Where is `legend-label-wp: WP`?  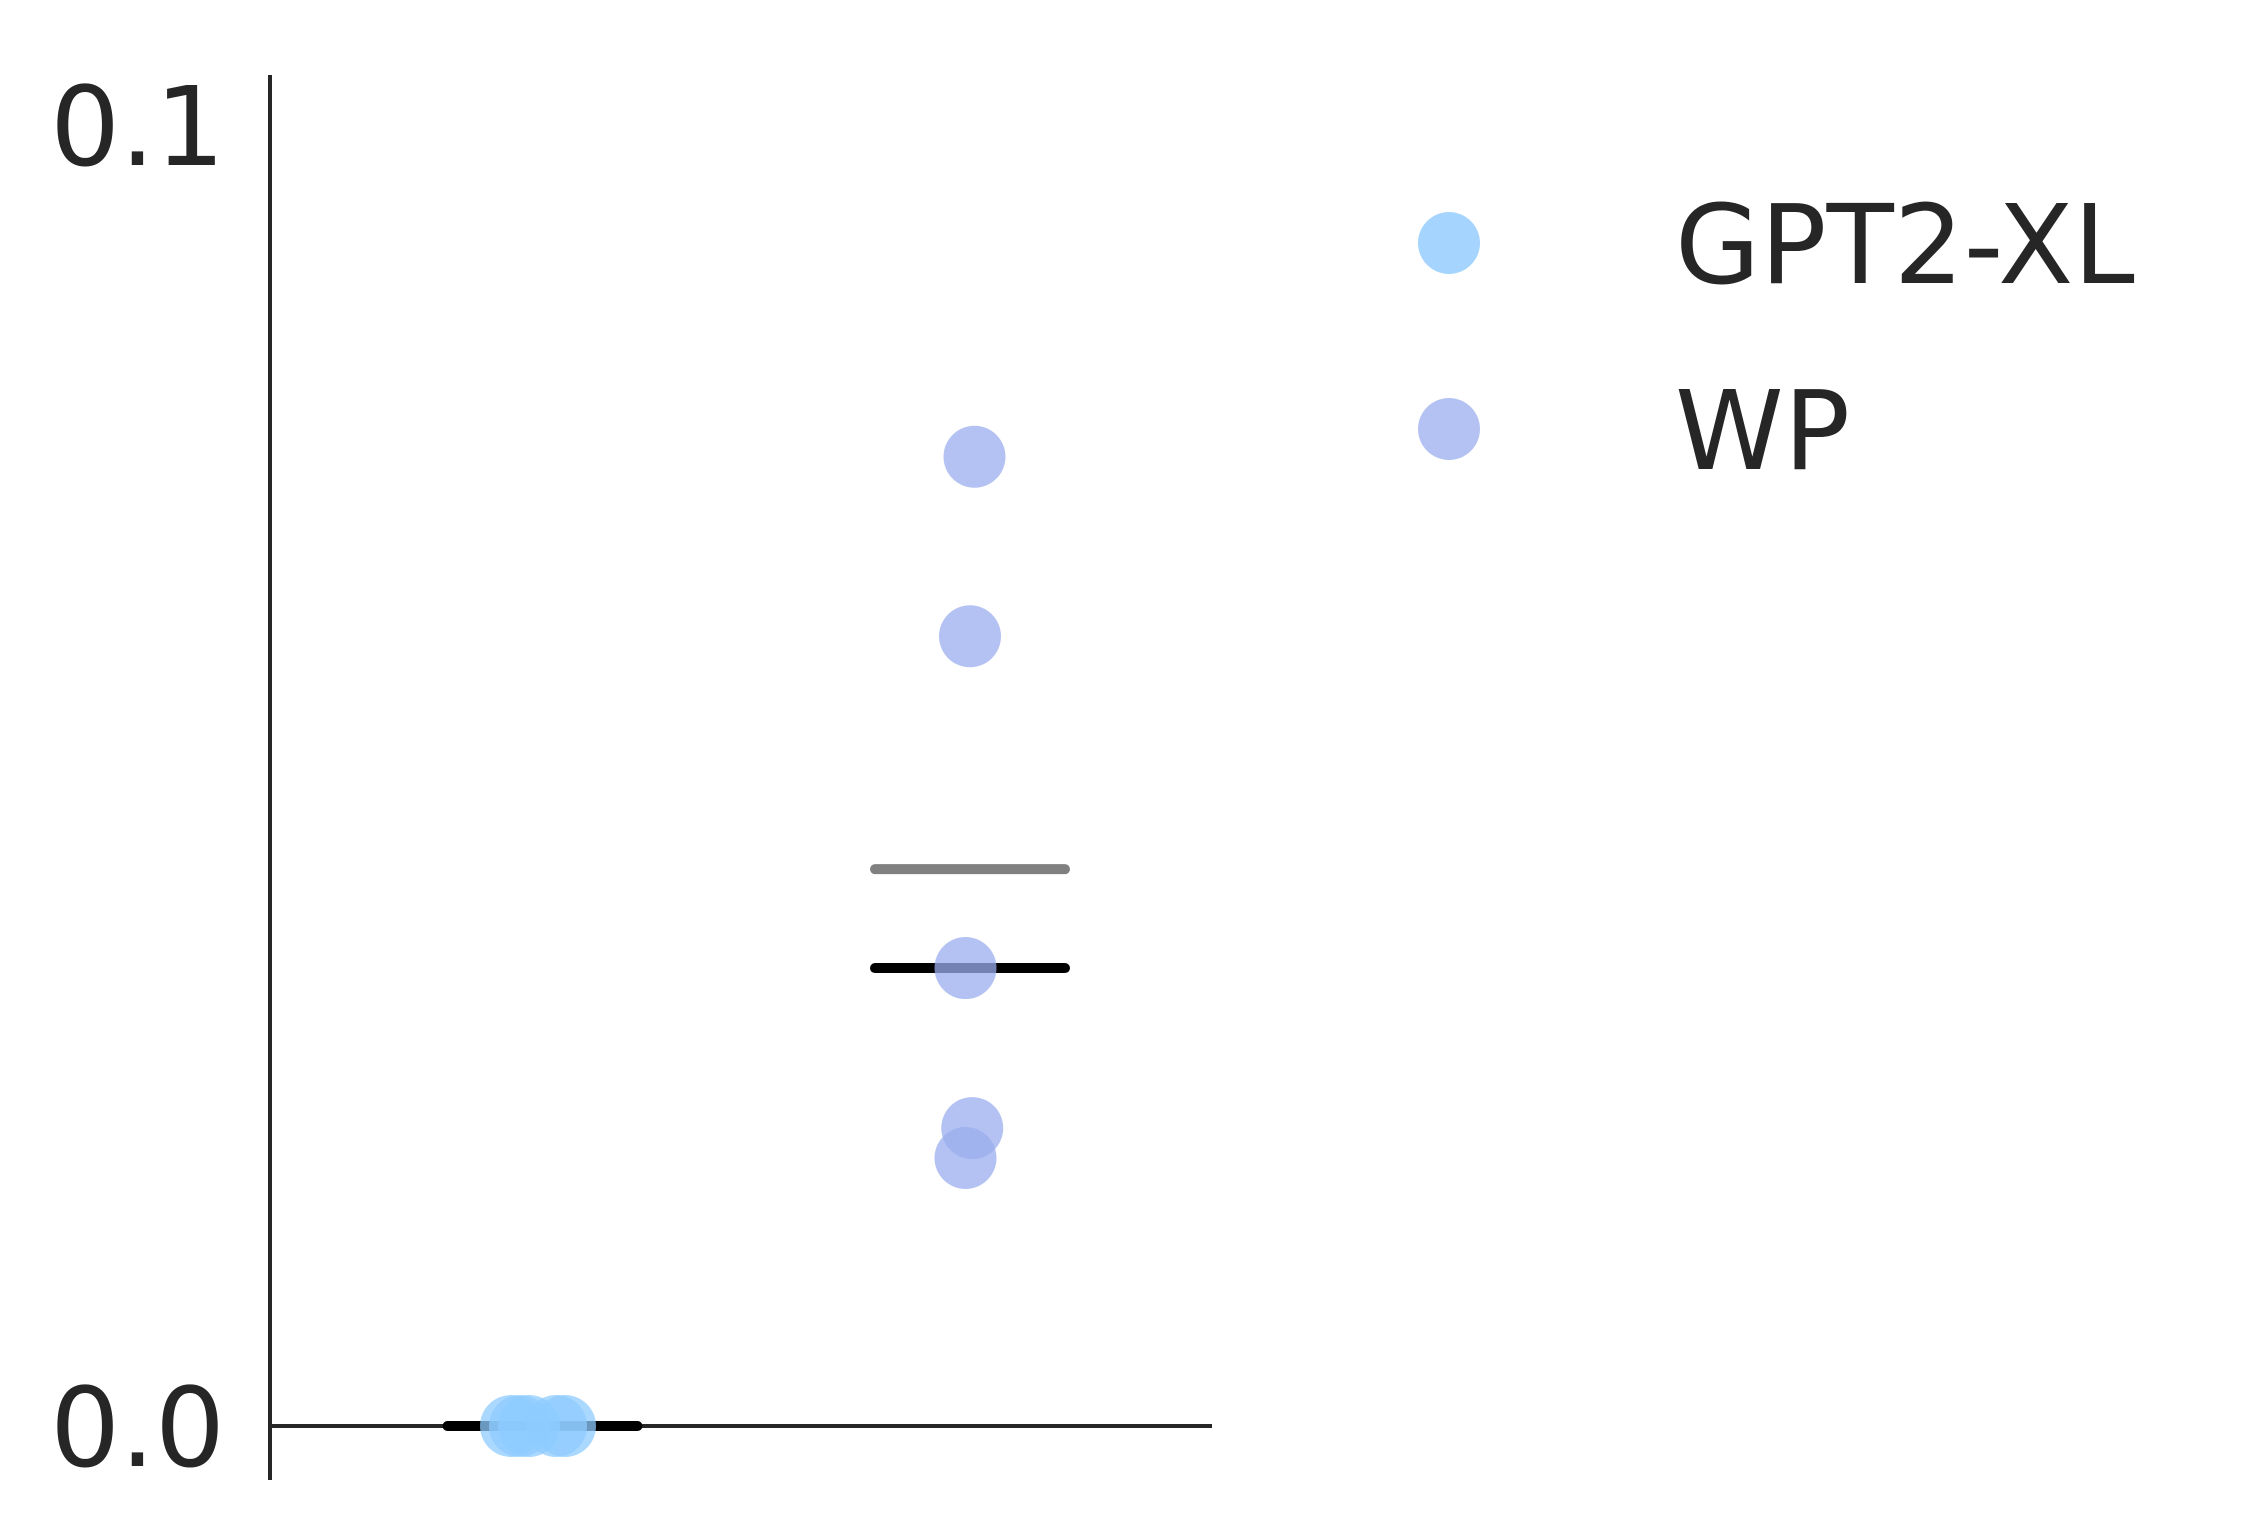 legend-label-wp: WP is located at coordinates (1762, 431).